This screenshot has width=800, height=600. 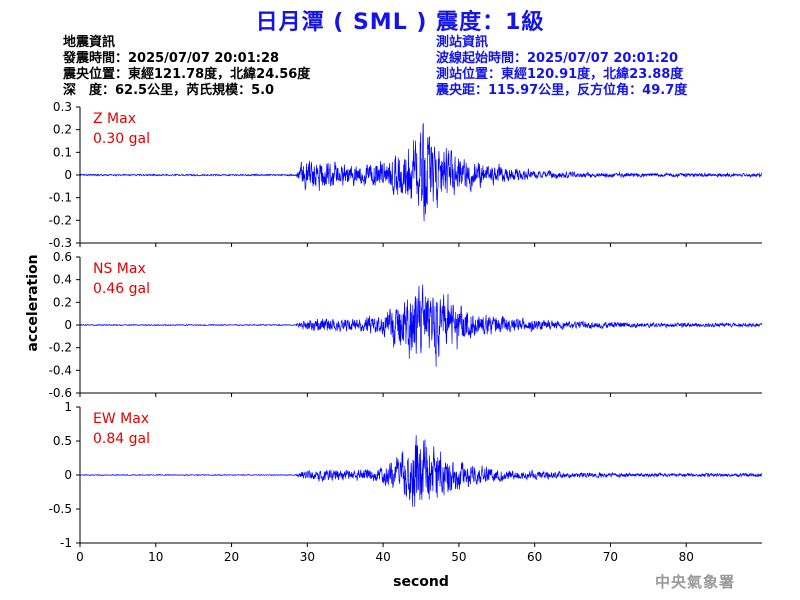 I want to click on x-tick-label: 80, so click(x=686, y=557).